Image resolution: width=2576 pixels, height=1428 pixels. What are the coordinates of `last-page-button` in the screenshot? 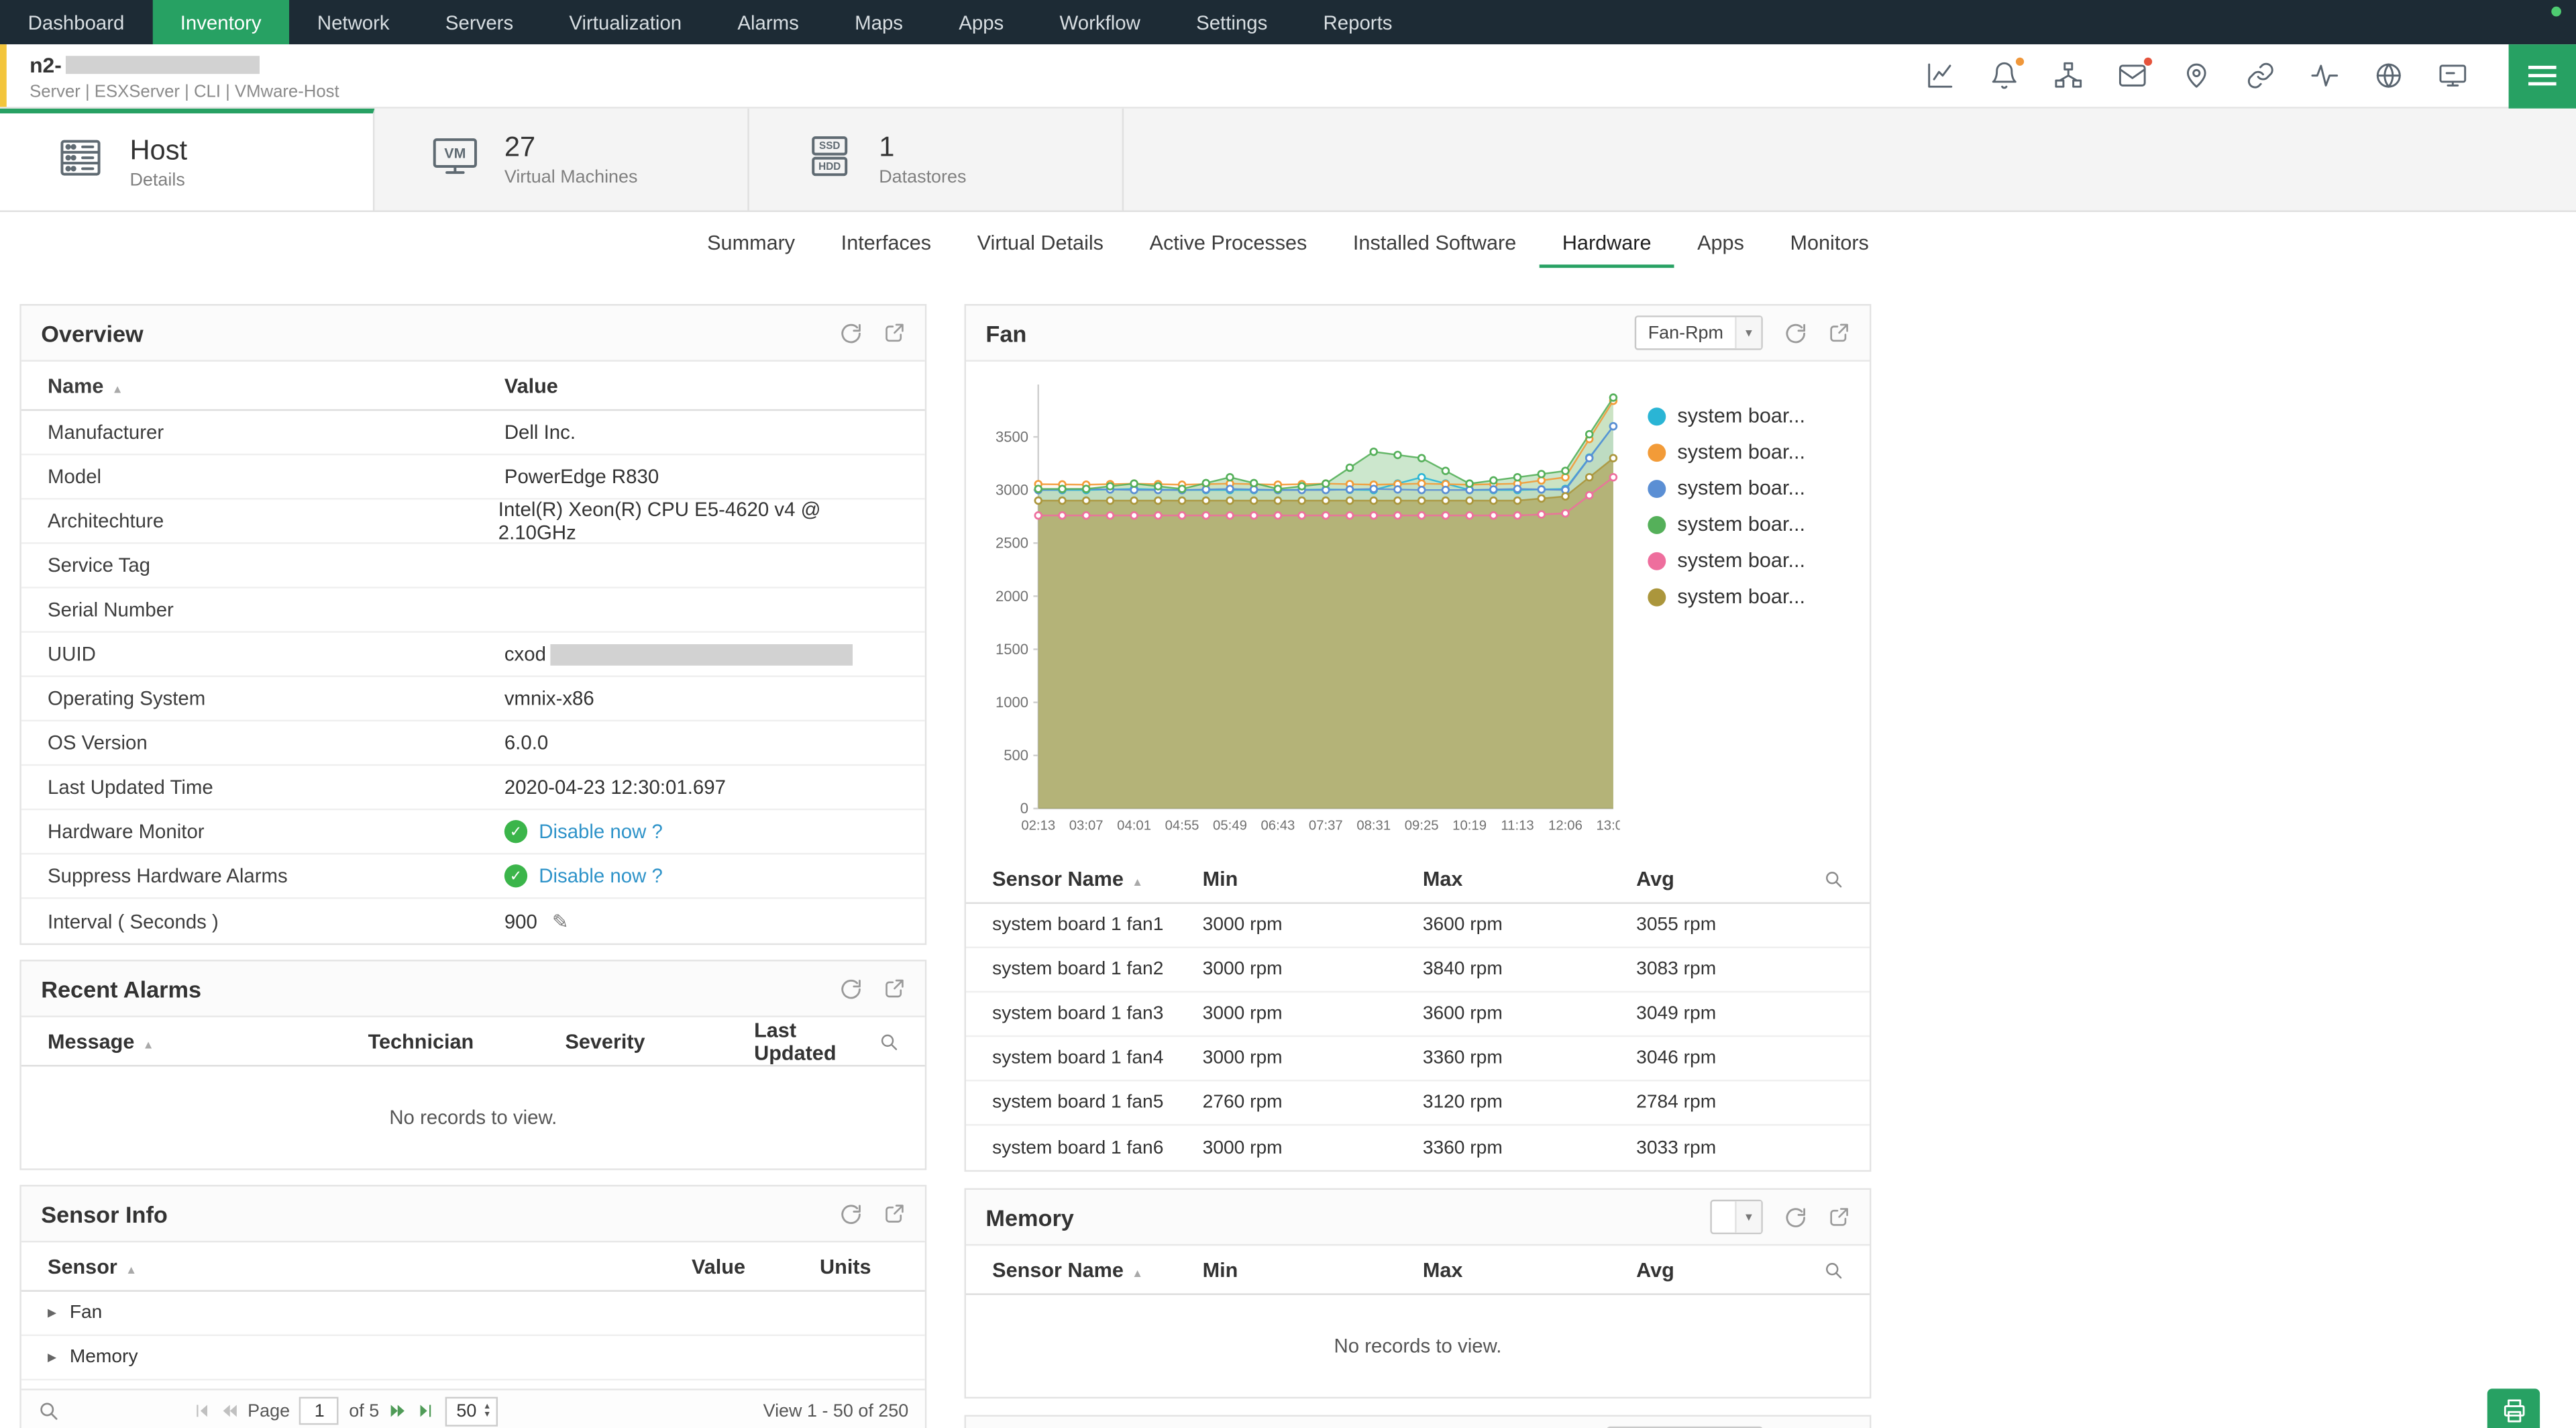 It's located at (426, 1411).